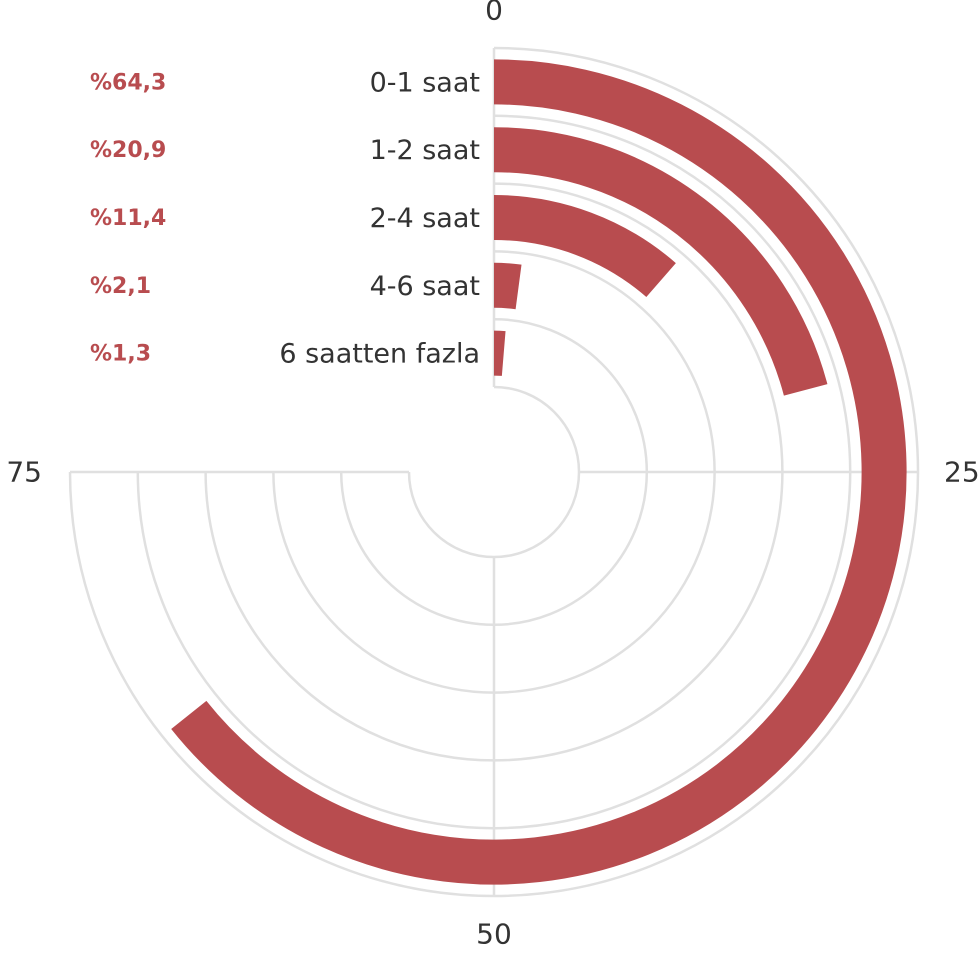 The image size is (979, 956). Describe the element at coordinates (494, 13) in the screenshot. I see `angular-tick-label: 0` at that location.